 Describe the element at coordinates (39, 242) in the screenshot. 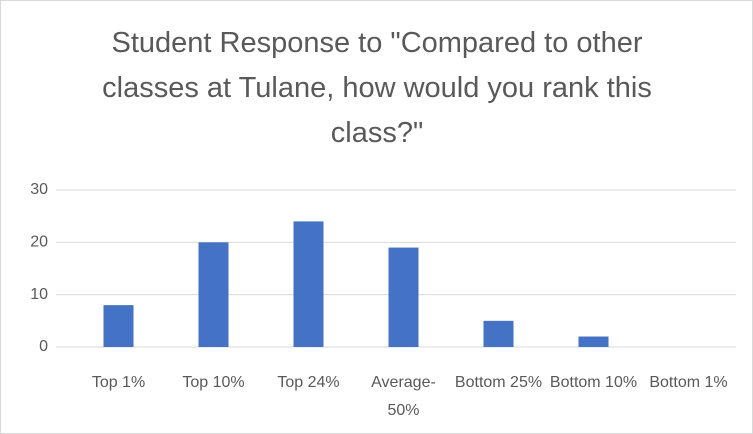

I see `y-tick-label: 20` at that location.